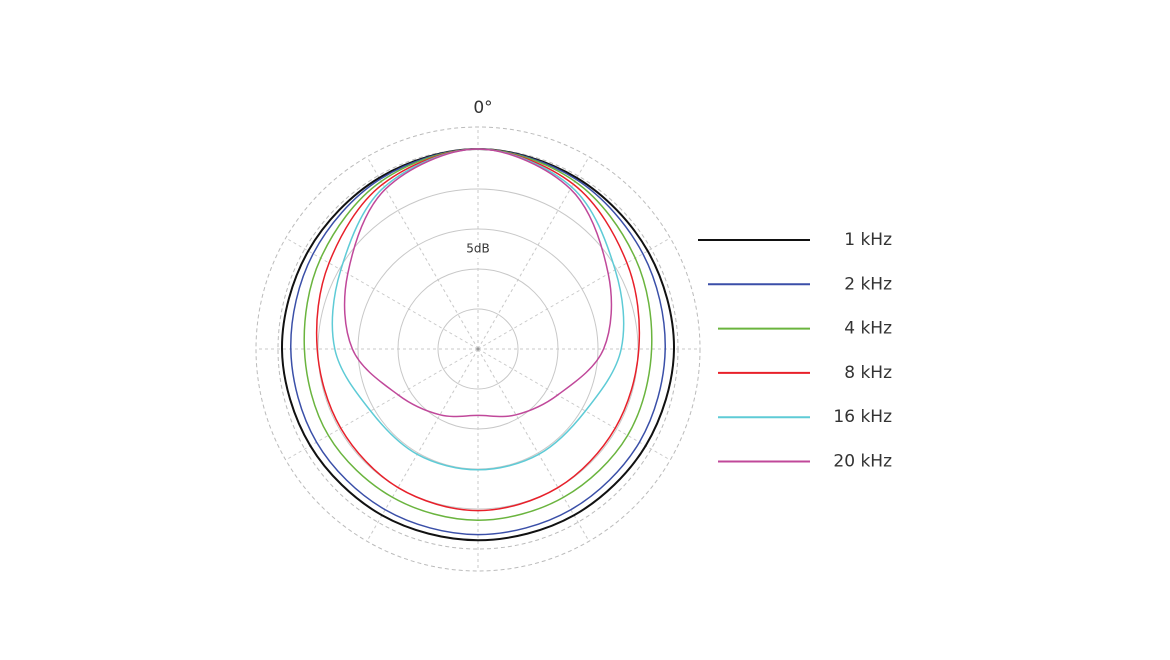 The height and width of the screenshot is (660, 1170). Describe the element at coordinates (868, 284) in the screenshot. I see `legend-label: 2 kHz` at that location.